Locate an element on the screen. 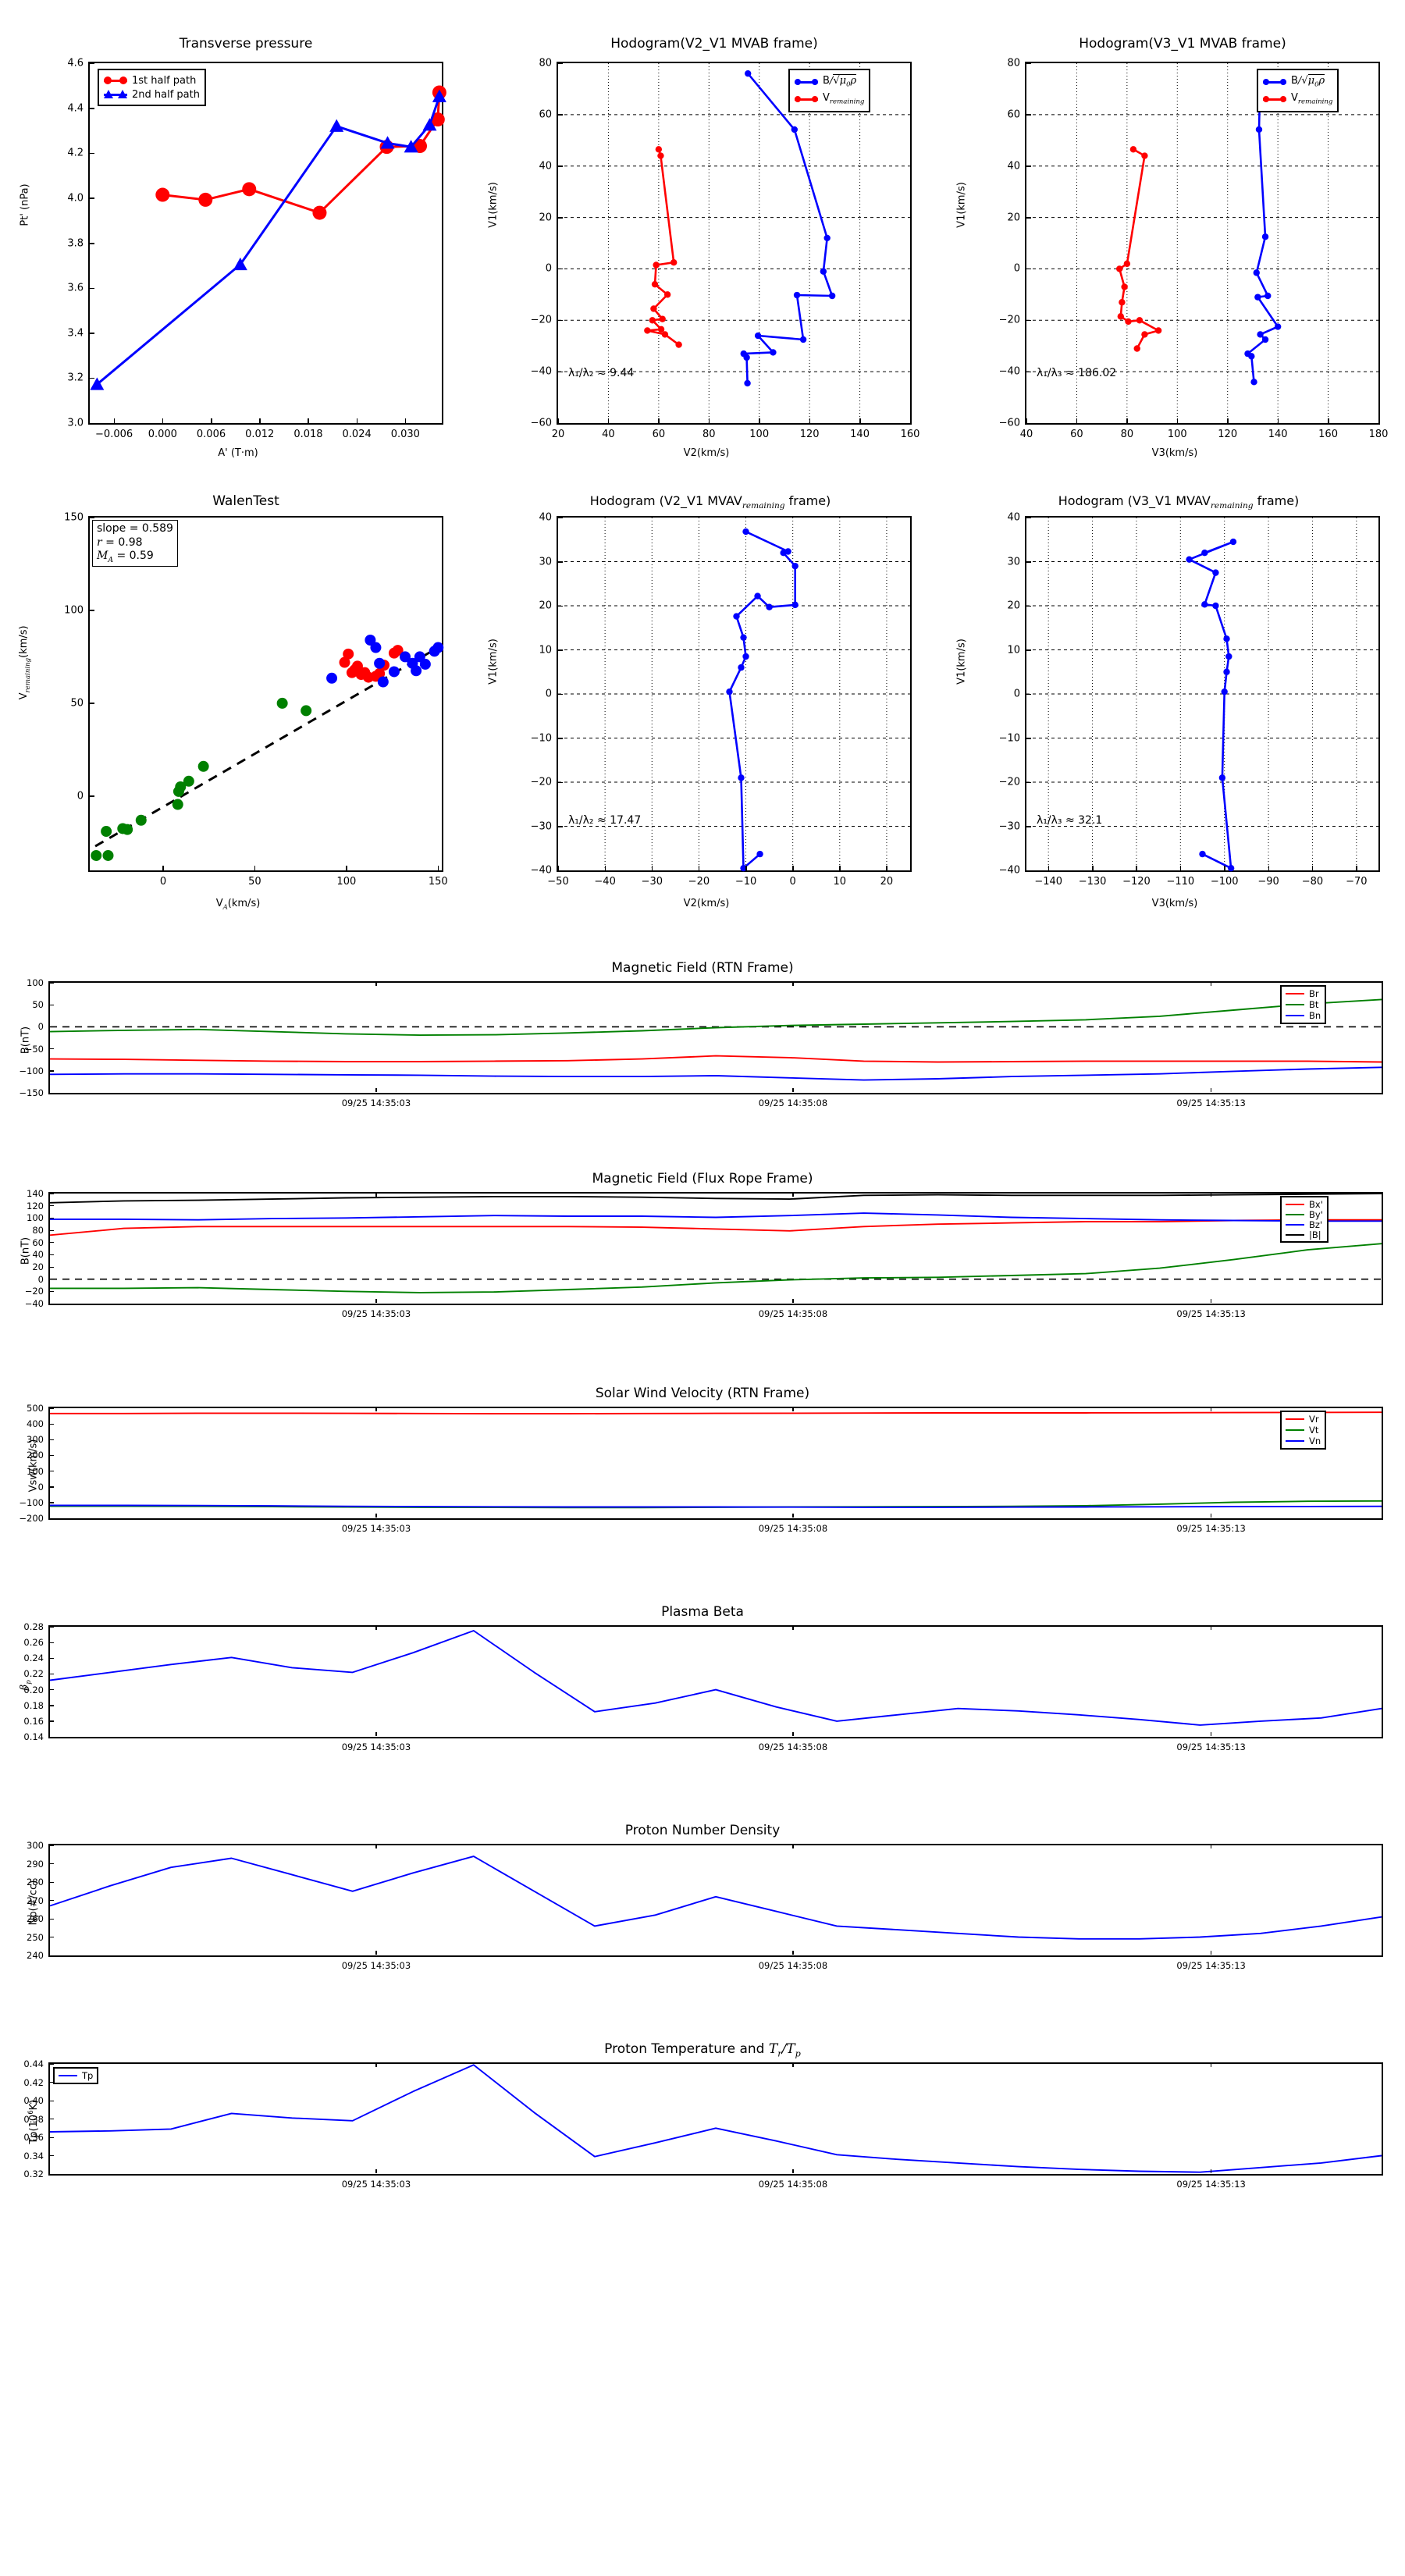 The width and height of the screenshot is (1405, 2576). x-axis-label: A' (T·m) is located at coordinates (238, 453).